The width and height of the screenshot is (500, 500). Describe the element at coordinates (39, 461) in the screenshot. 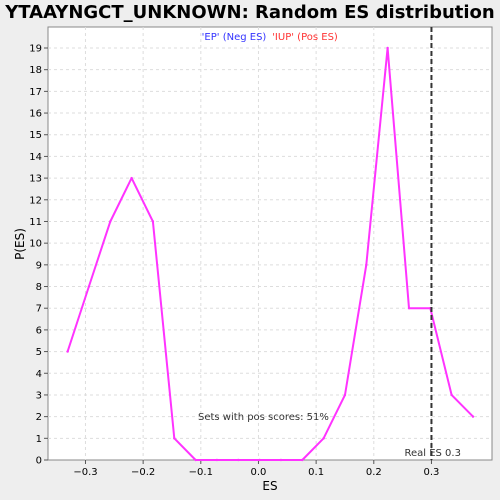

I see `y-tick-label: 0` at that location.